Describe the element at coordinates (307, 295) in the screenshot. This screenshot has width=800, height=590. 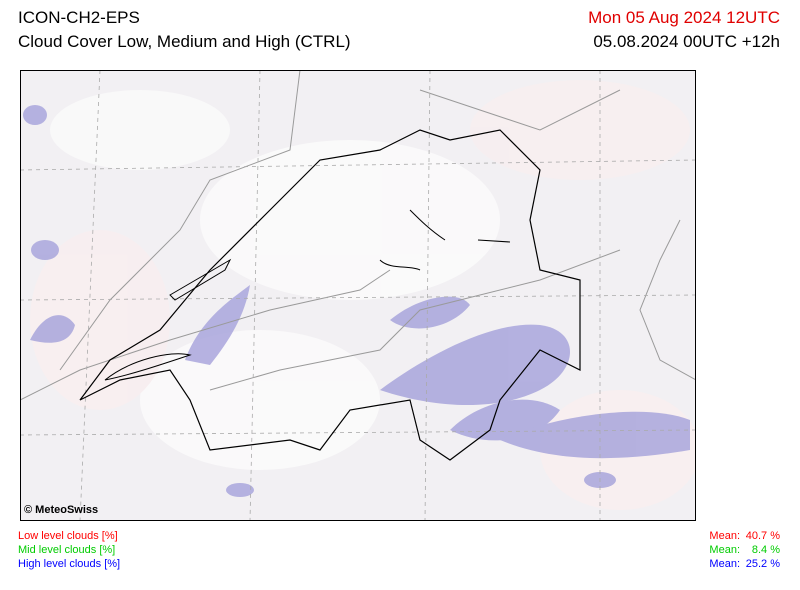
I see `lakes` at that location.